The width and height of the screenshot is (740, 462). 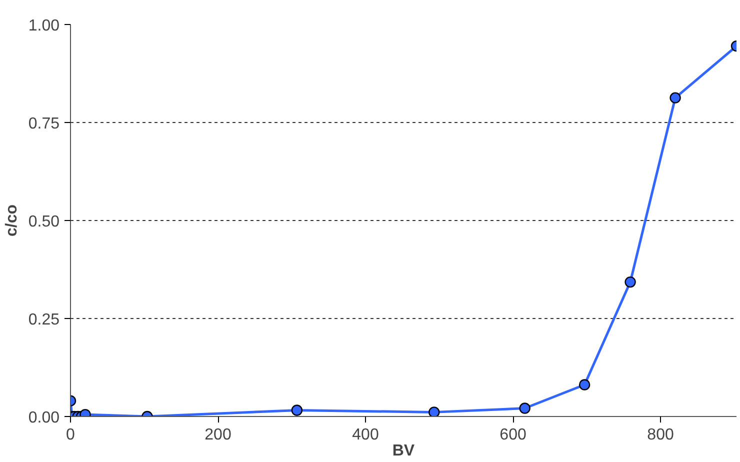 I want to click on x-tick-label: 800, so click(x=660, y=435).